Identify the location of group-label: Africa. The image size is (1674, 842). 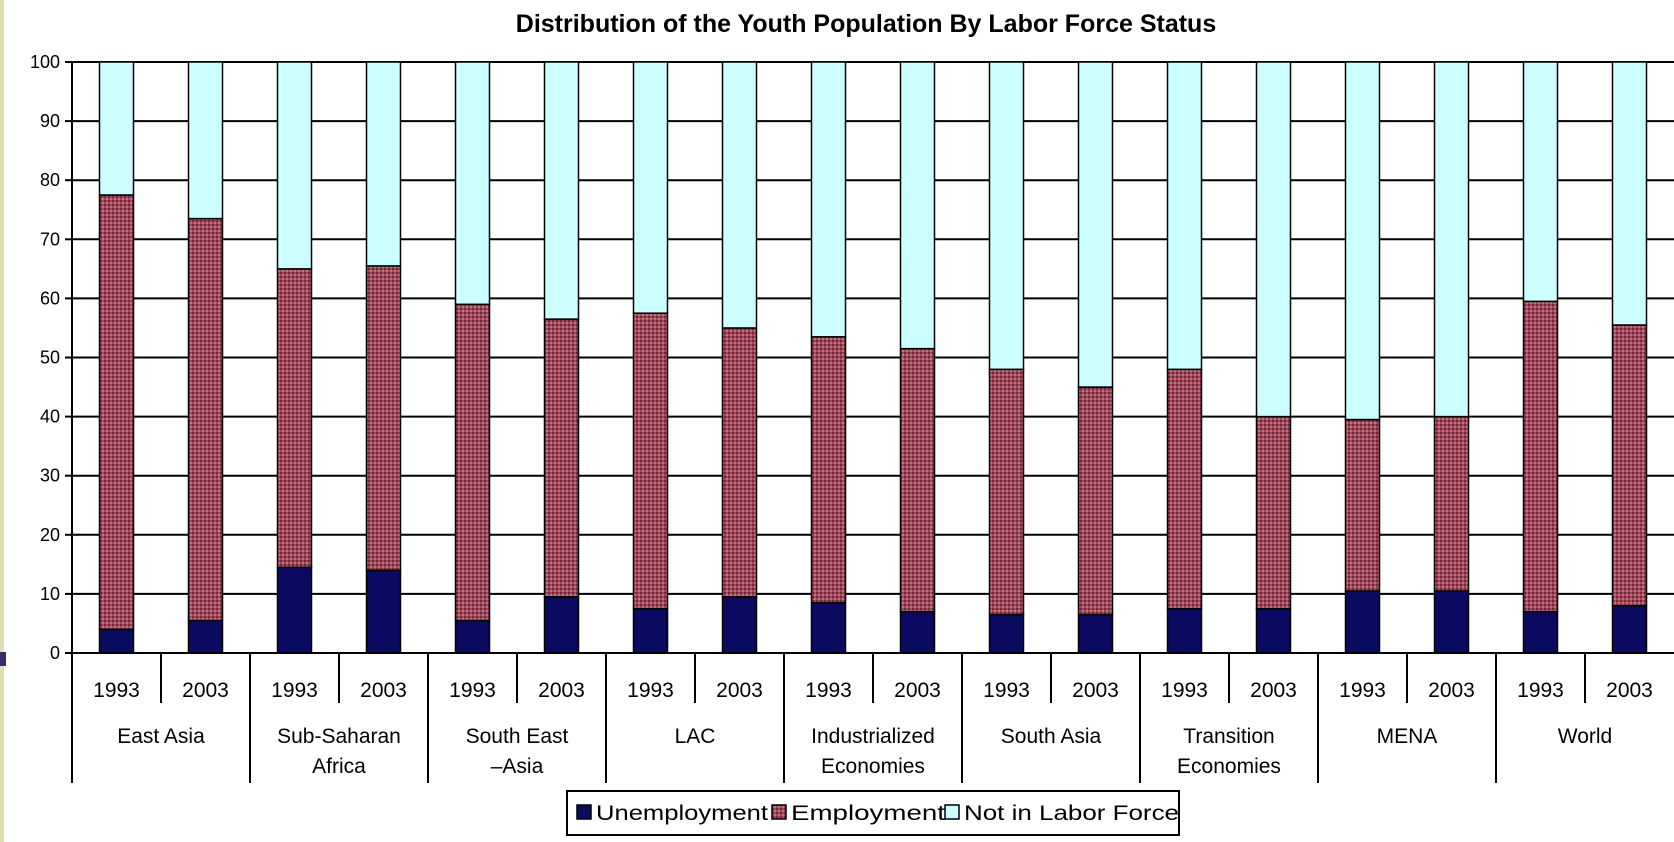
(339, 766).